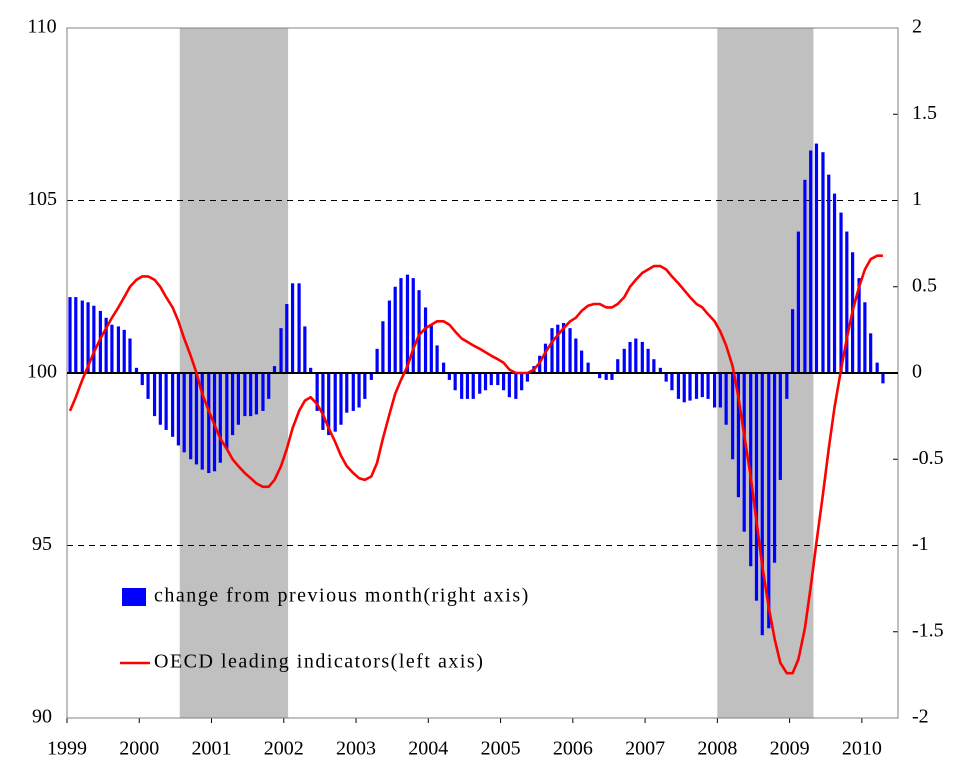  What do you see at coordinates (717, 749) in the screenshot?
I see `x-tick-label: 2008` at bounding box center [717, 749].